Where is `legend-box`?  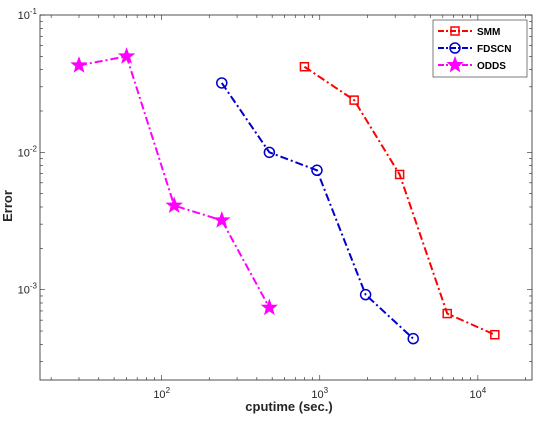
legend-box is located at coordinates (480, 48).